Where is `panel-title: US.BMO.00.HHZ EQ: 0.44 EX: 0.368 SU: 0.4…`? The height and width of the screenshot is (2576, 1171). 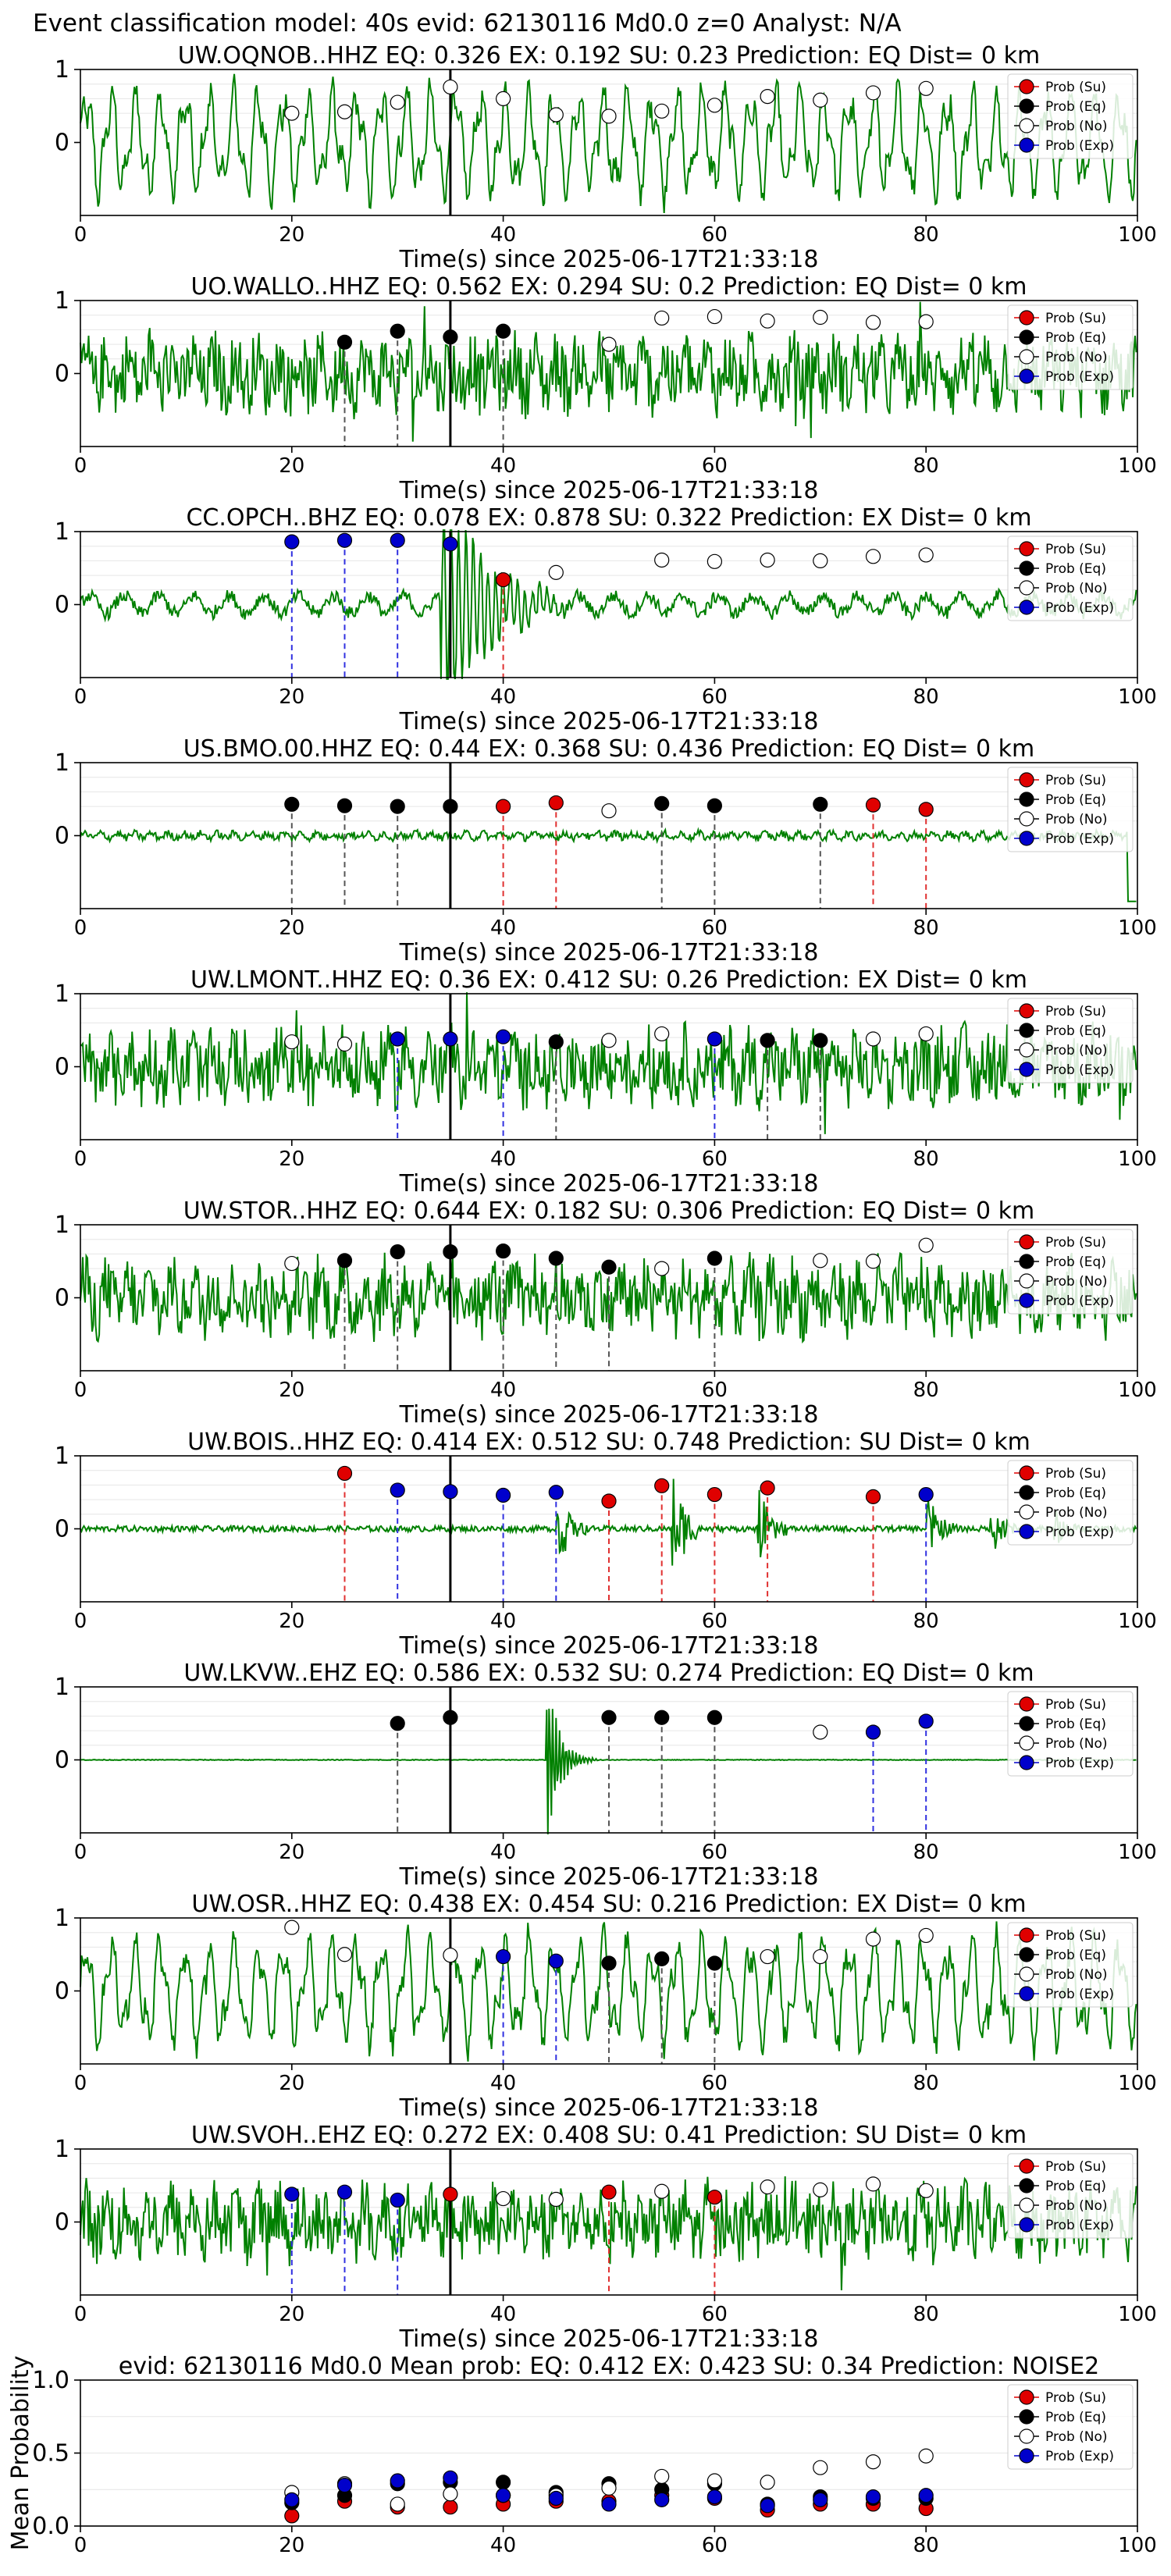 panel-title: US.BMO.00.HHZ EQ: 0.44 EX: 0.368 SU: 0.4… is located at coordinates (609, 749).